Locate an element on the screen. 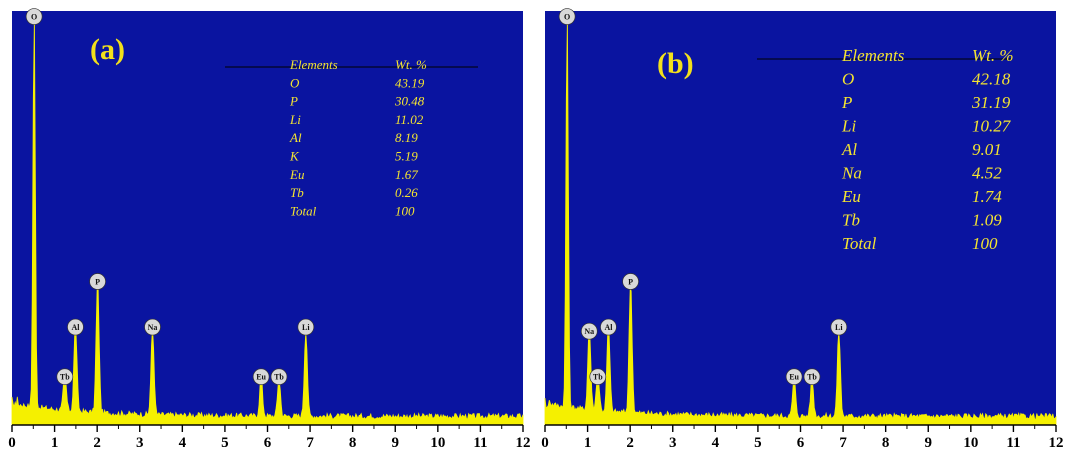 The height and width of the screenshot is (456, 1067). table-cell-wt: 1.74 is located at coordinates (987, 196).